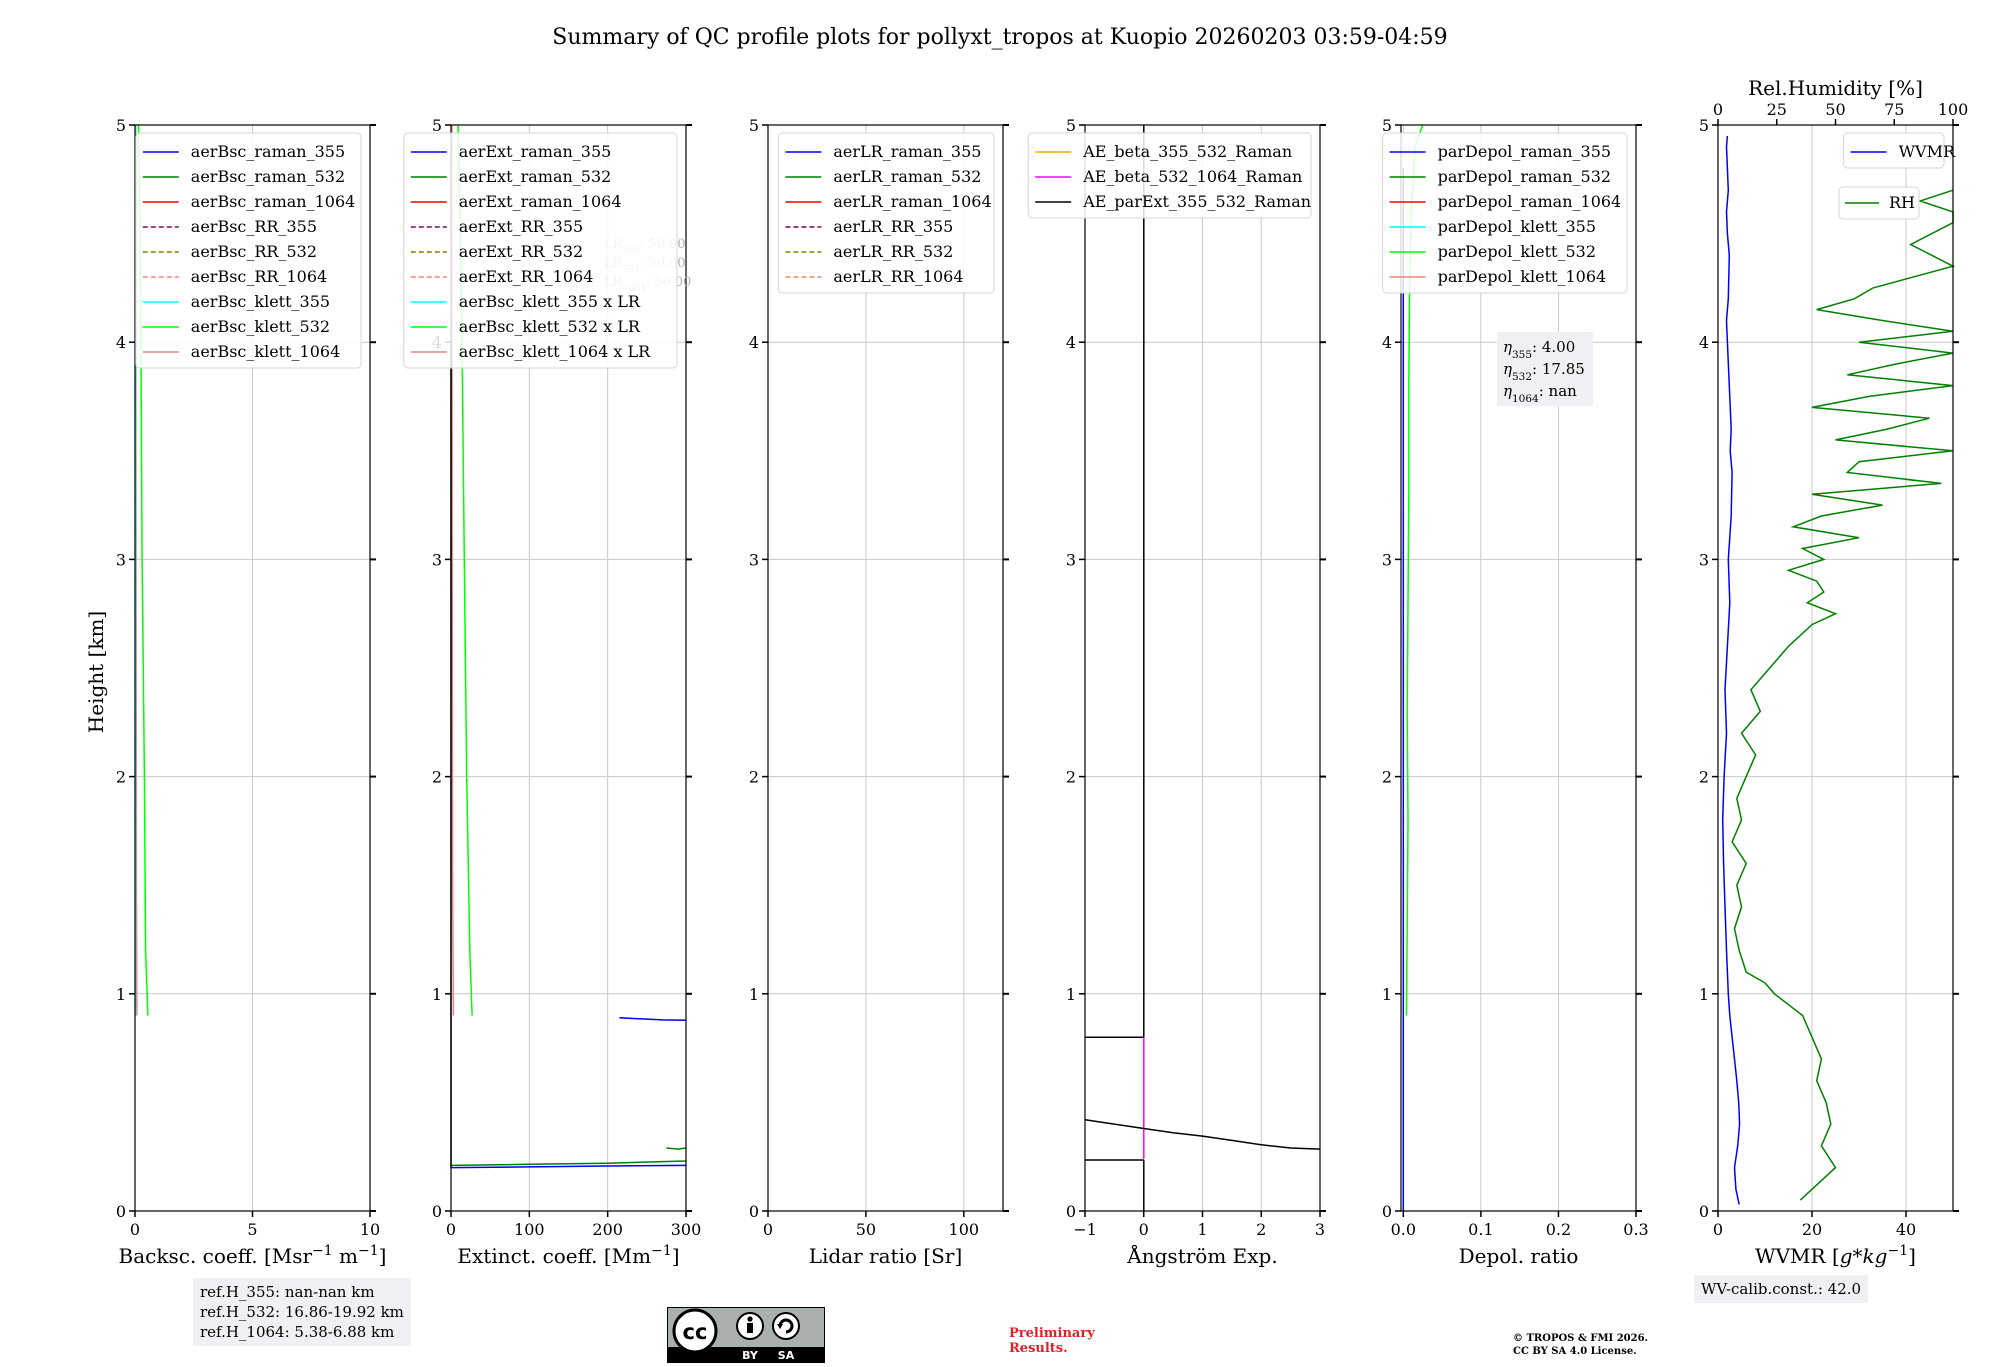 This screenshot has width=2000, height=1367. I want to click on ref-height-1064: ref.H_1064: 5.38-6.88 km, so click(297, 1332).